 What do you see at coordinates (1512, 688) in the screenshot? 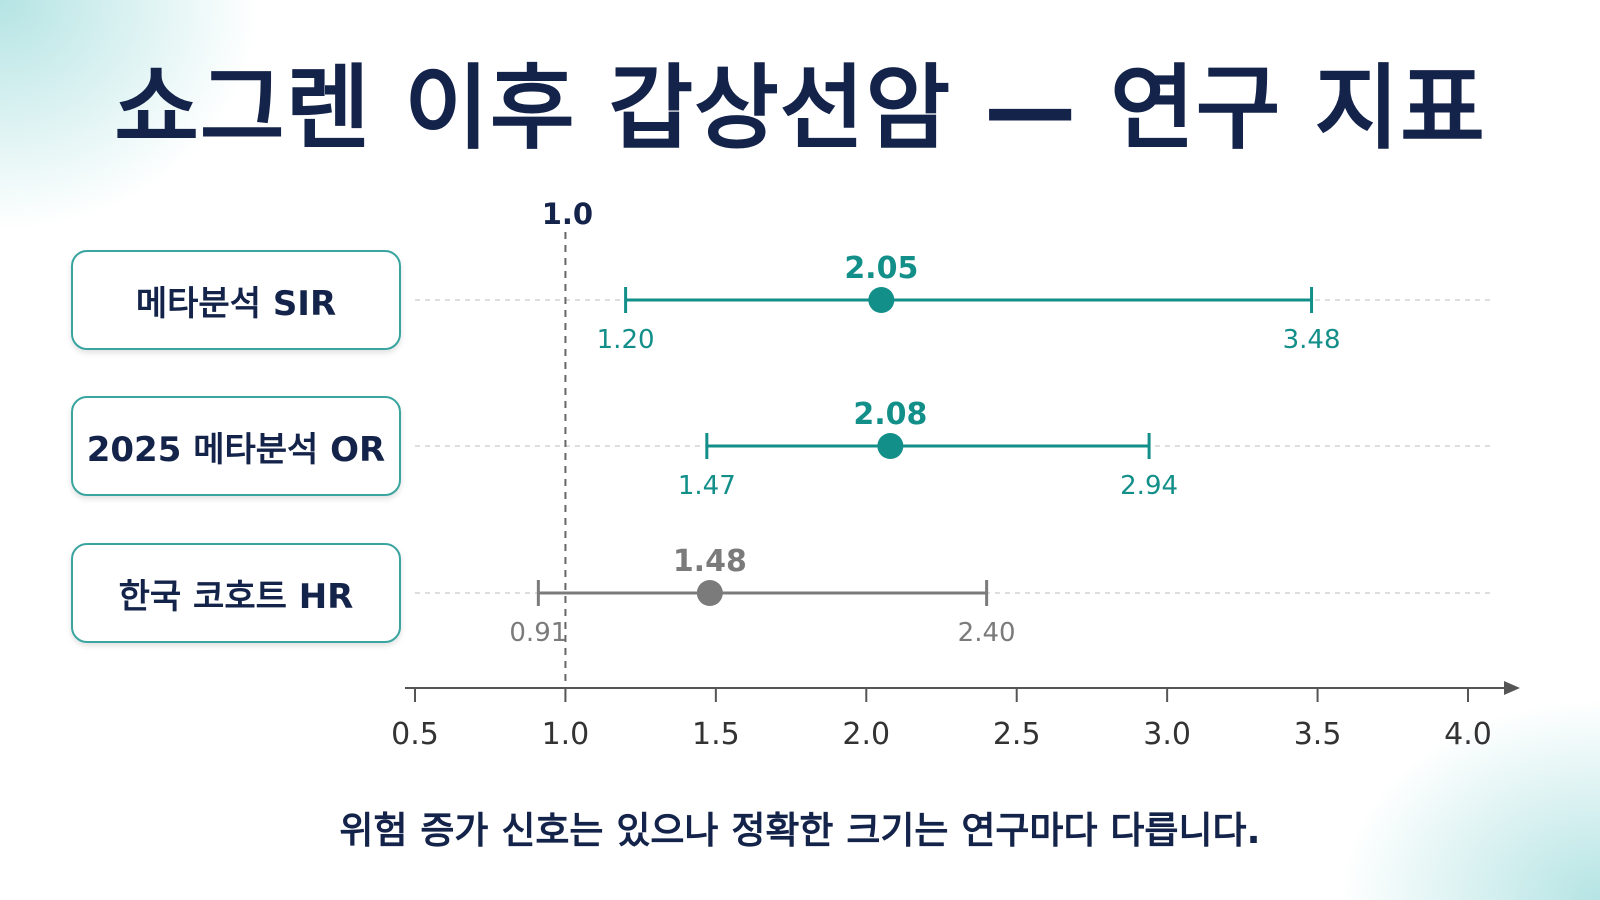
I see `x-axis-arrow` at bounding box center [1512, 688].